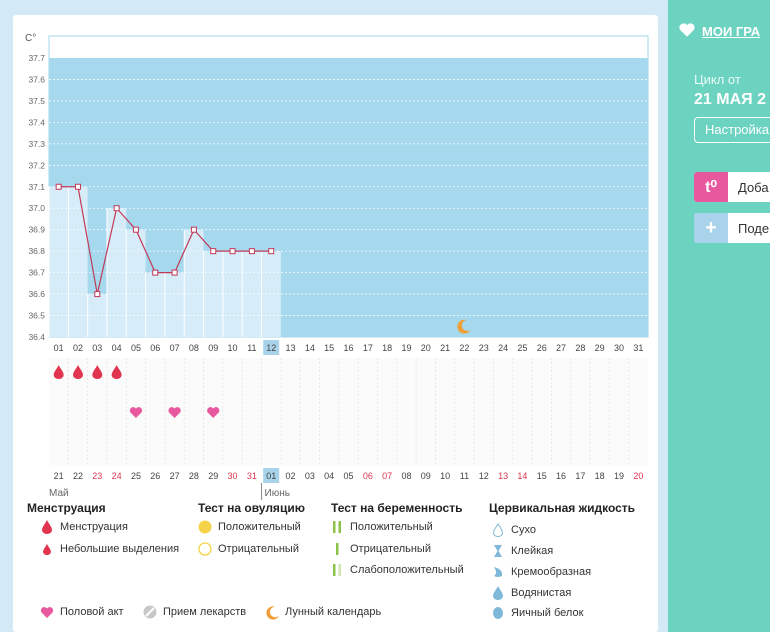 The height and width of the screenshot is (632, 770). Describe the element at coordinates (92, 612) in the screenshot. I see `legend-label: Половой акт` at that location.